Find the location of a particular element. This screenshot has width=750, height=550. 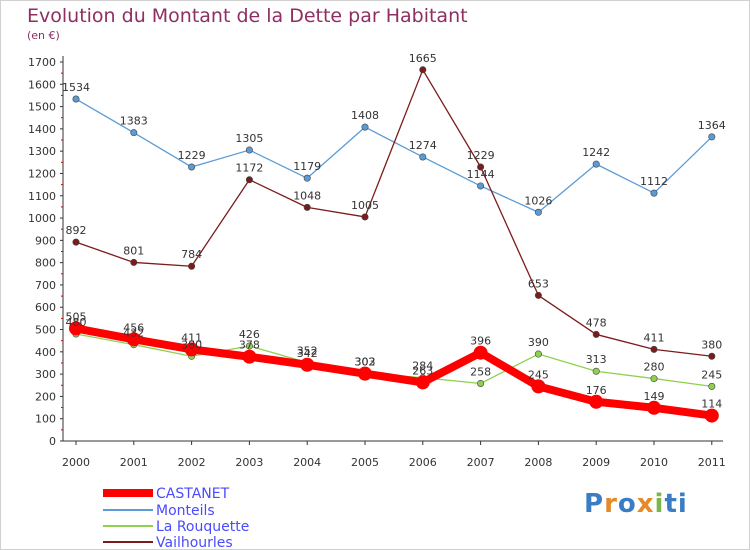

data-label: 432 is located at coordinates (133, 333).